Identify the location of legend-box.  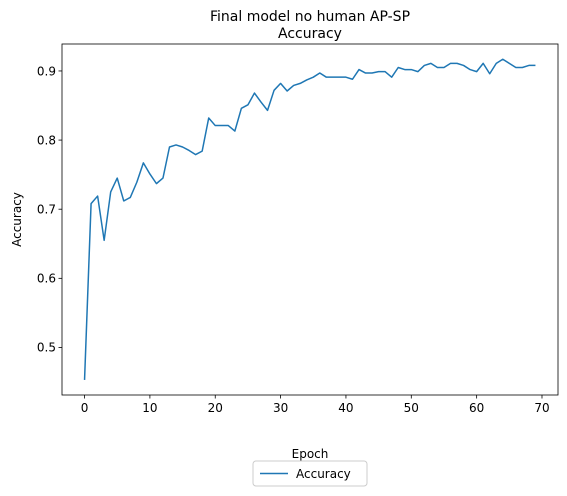
(310, 473).